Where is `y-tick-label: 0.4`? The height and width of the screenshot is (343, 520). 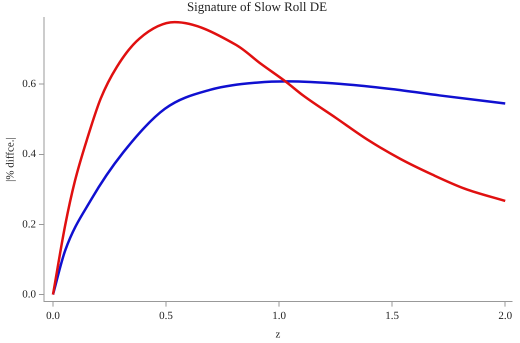 y-tick-label: 0.4 is located at coordinates (29, 154).